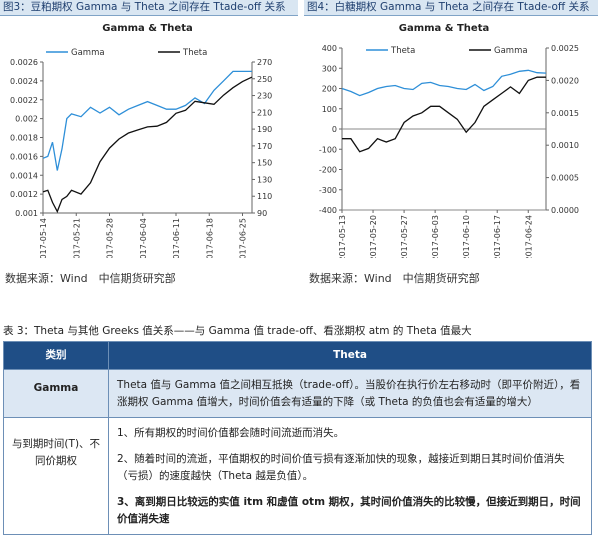 The height and width of the screenshot is (540, 598). I want to click on left-tick-label: 0.0016, so click(24, 156).